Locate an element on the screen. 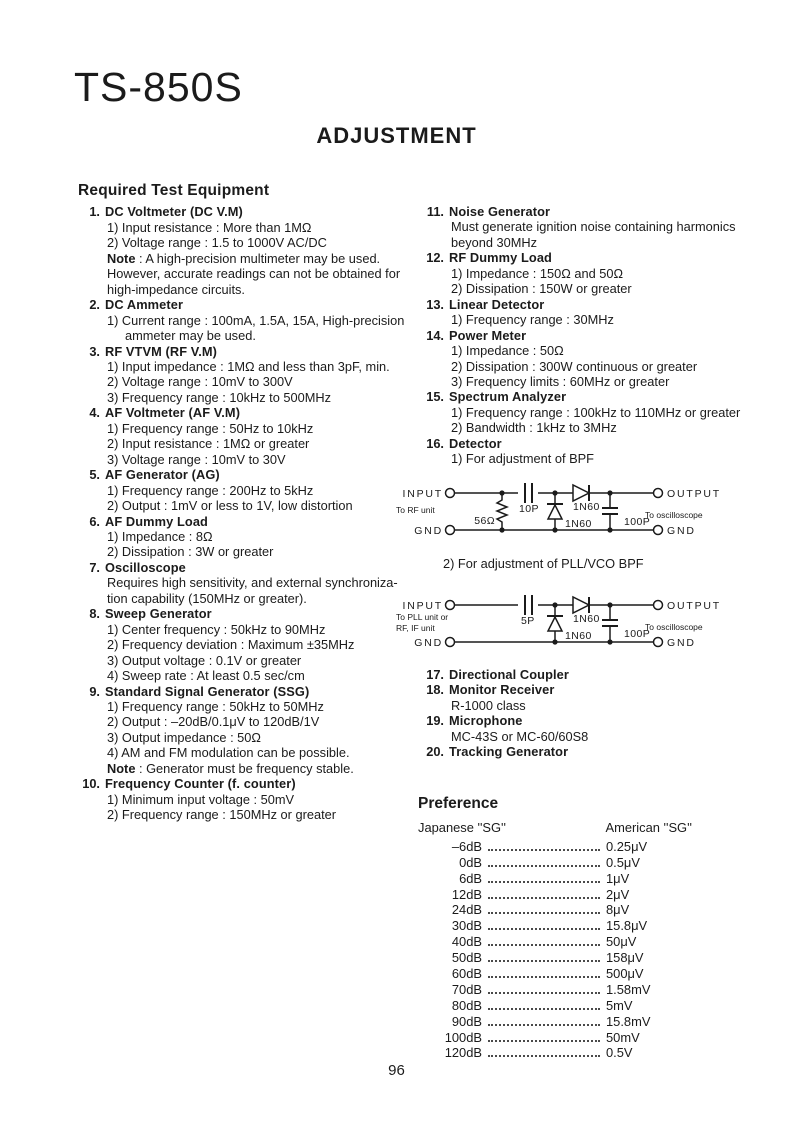  preference-value: 2μV is located at coordinates (618, 894).